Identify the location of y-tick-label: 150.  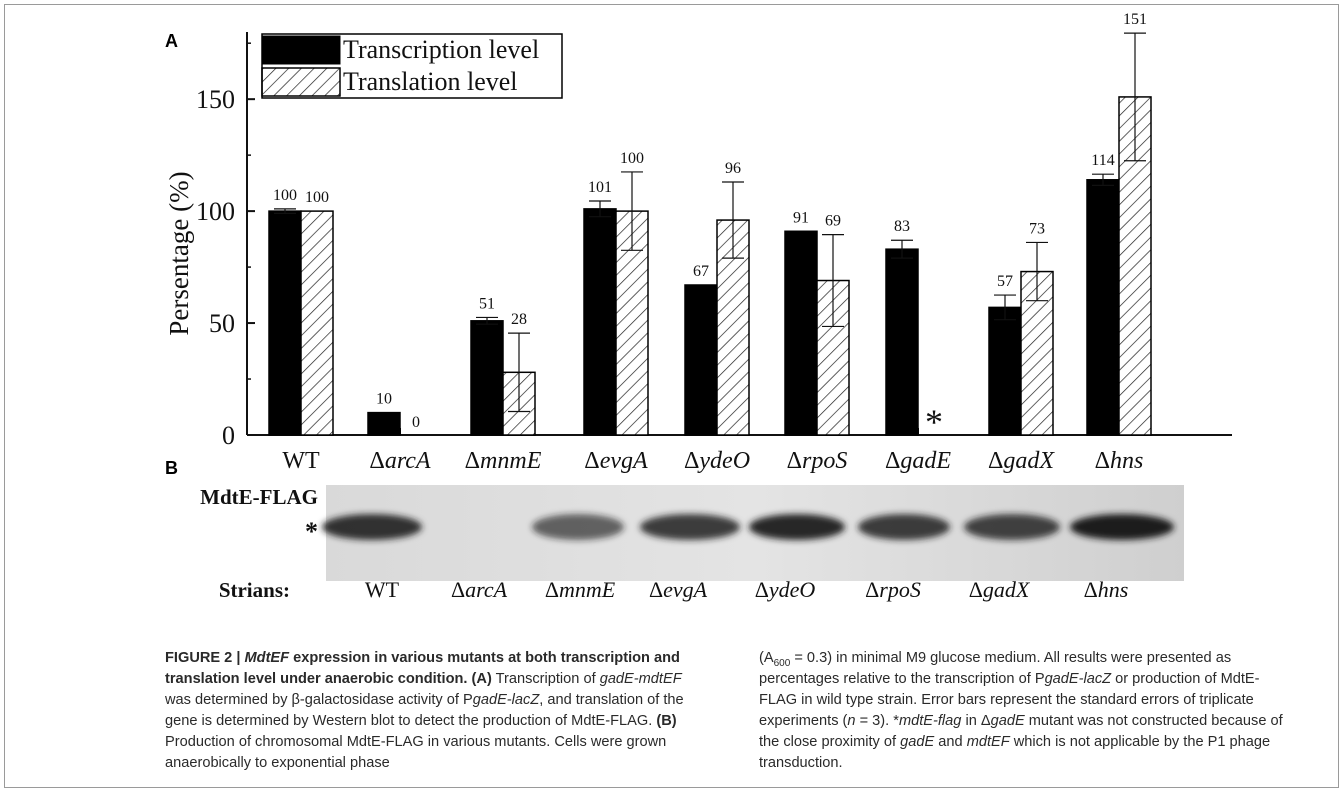
(215, 99).